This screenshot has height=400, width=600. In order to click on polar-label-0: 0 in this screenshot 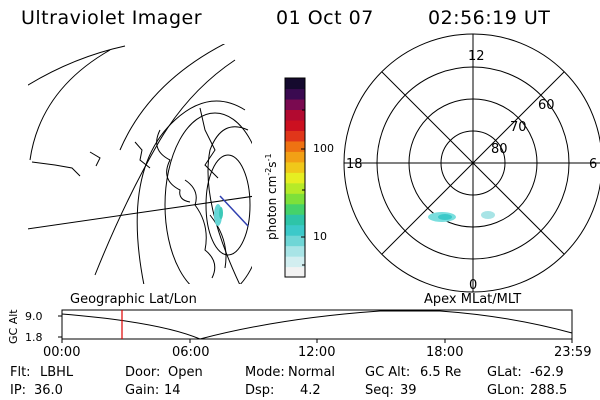, I will do `click(473, 285)`.